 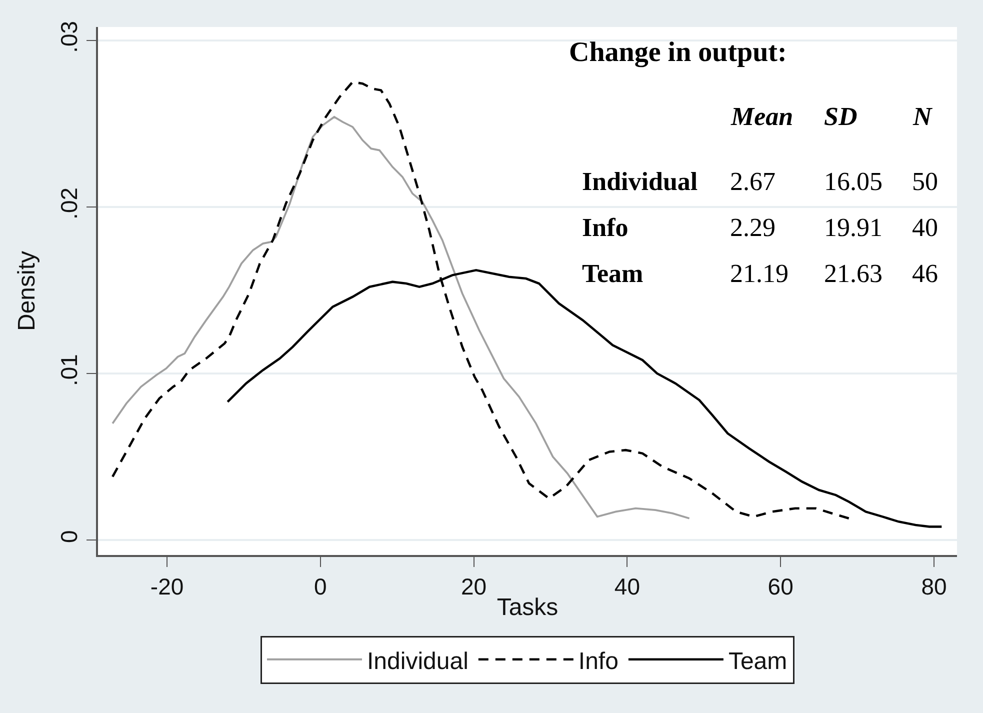 I want to click on x-tick-label: -20, so click(x=167, y=586).